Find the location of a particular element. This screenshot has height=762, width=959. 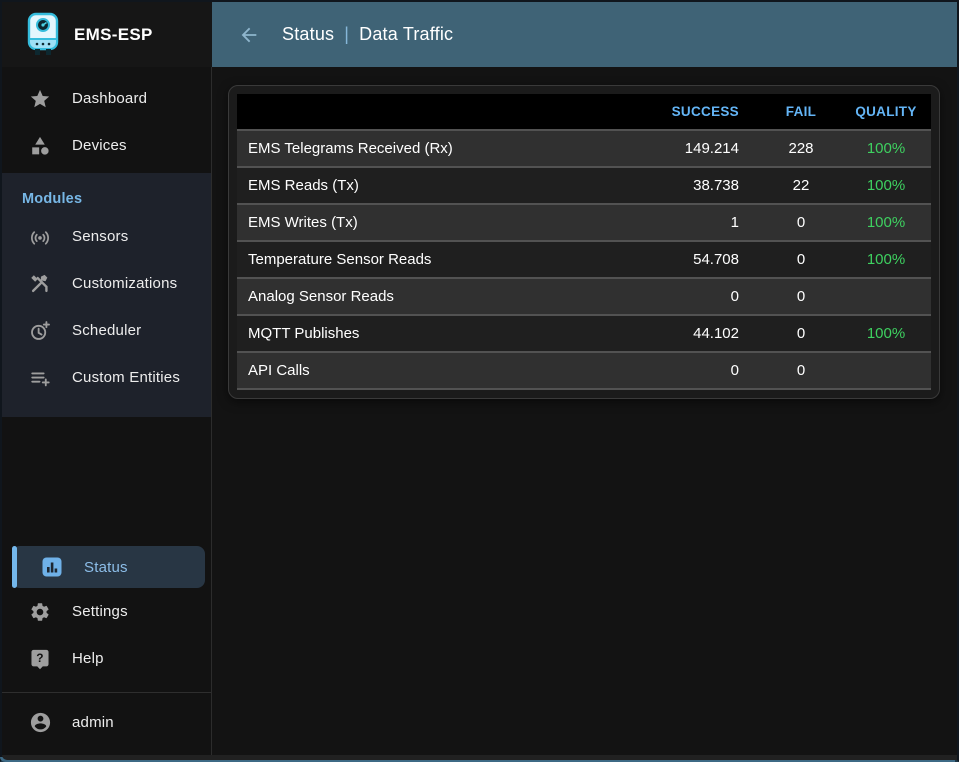

row-fail: 22 is located at coordinates (801, 185).